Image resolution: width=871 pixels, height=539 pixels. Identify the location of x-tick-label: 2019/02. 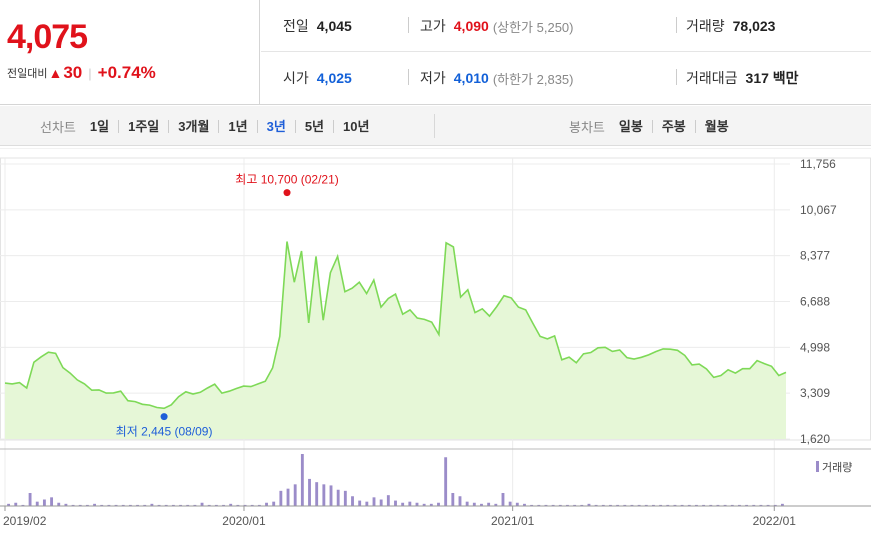
(25, 521).